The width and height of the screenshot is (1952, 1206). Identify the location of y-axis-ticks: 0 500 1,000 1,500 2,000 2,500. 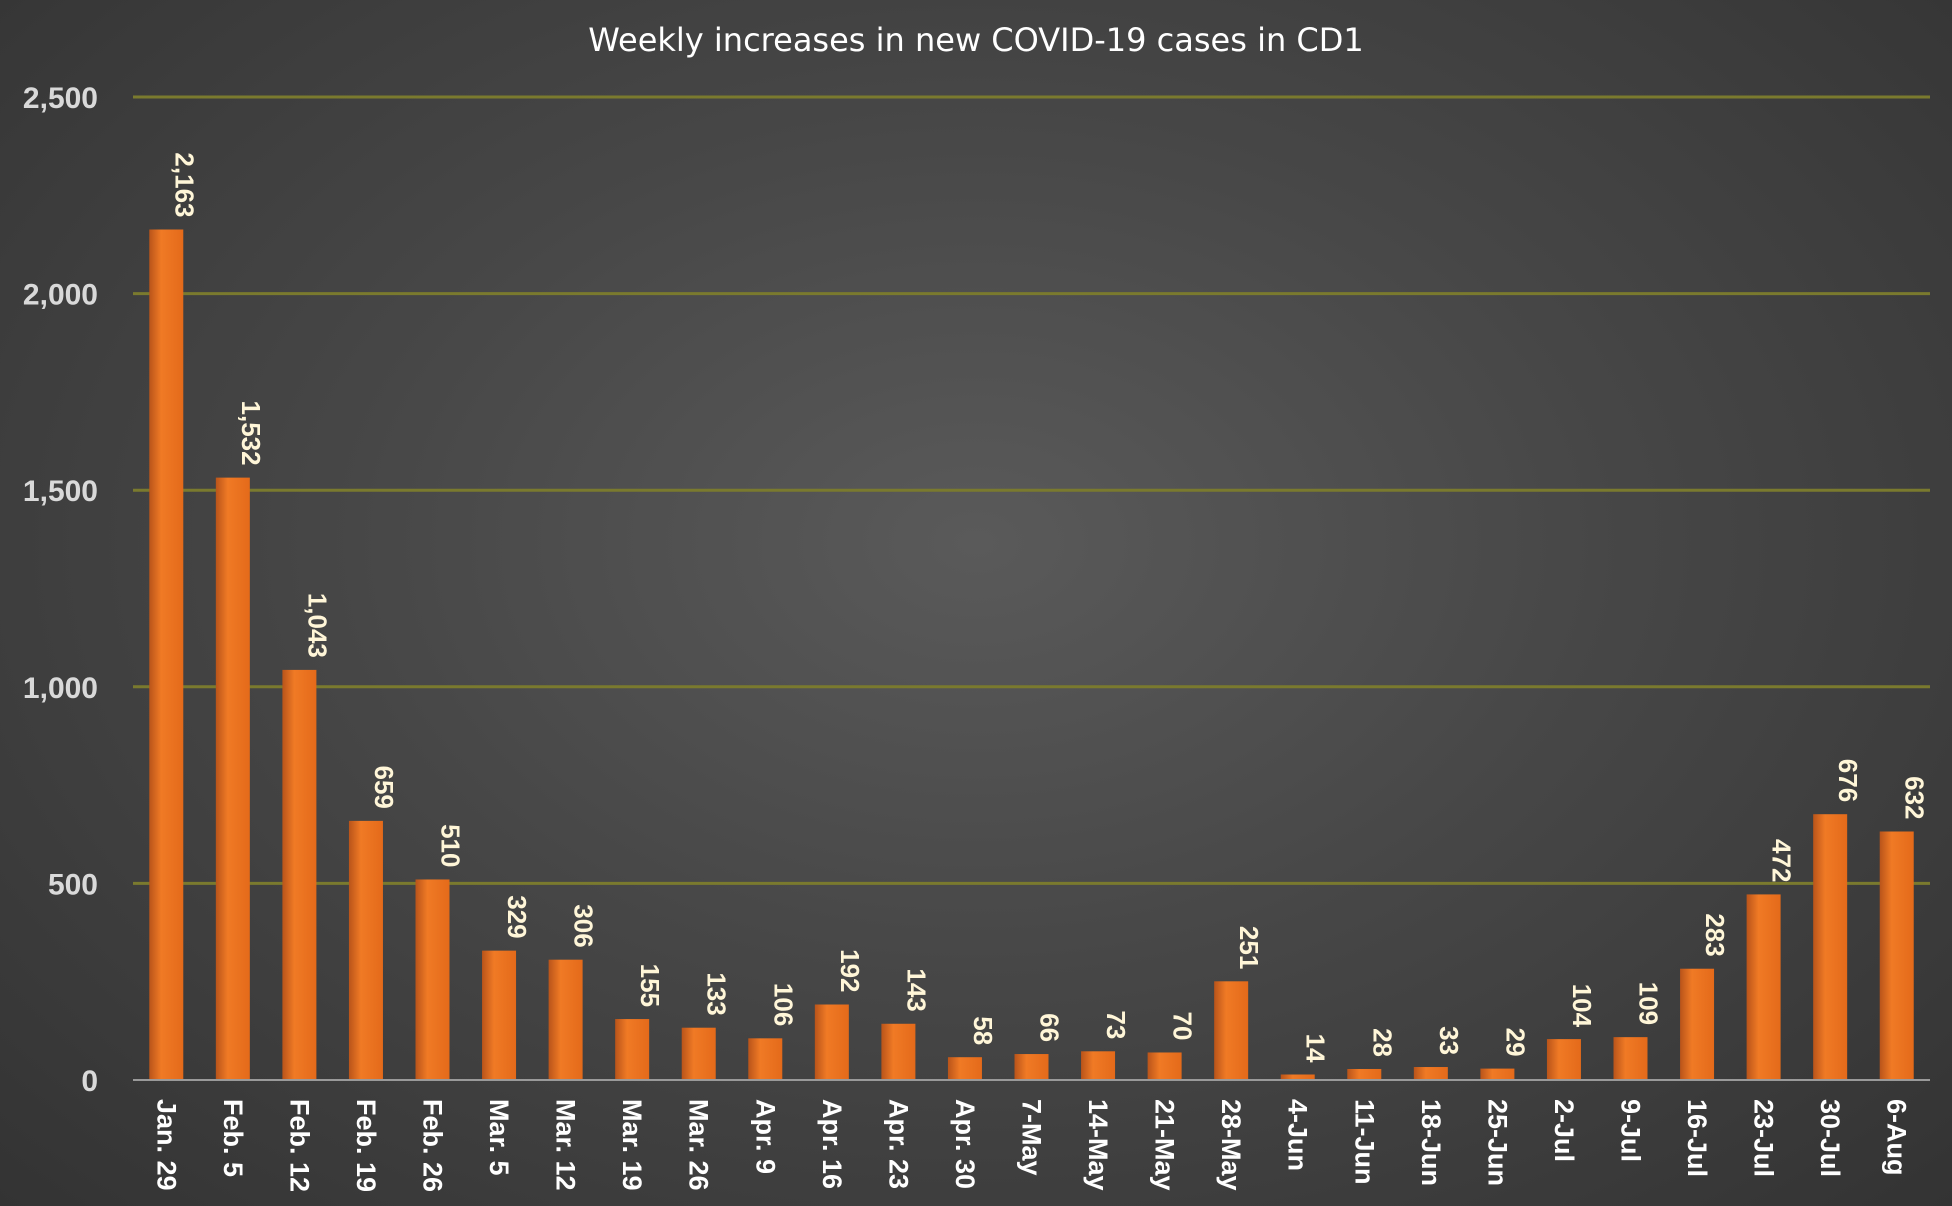
(60, 590).